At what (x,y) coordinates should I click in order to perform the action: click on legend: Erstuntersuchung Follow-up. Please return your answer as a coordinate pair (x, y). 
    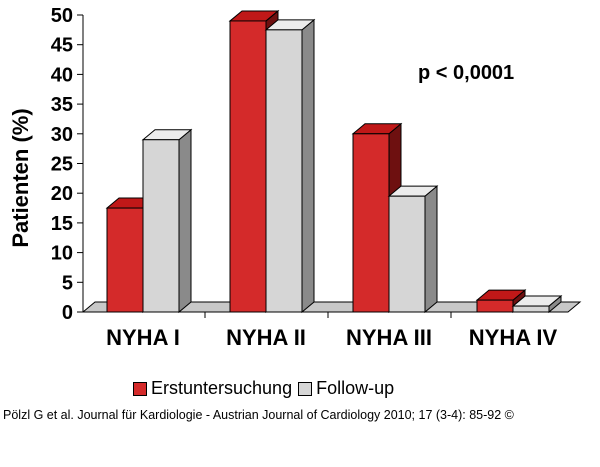
    Looking at the image, I should click on (266, 388).